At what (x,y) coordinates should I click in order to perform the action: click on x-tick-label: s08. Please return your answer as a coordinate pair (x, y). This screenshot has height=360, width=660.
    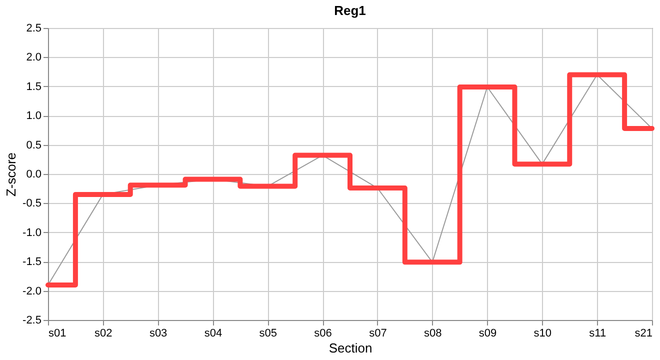
    Looking at the image, I should click on (433, 334).